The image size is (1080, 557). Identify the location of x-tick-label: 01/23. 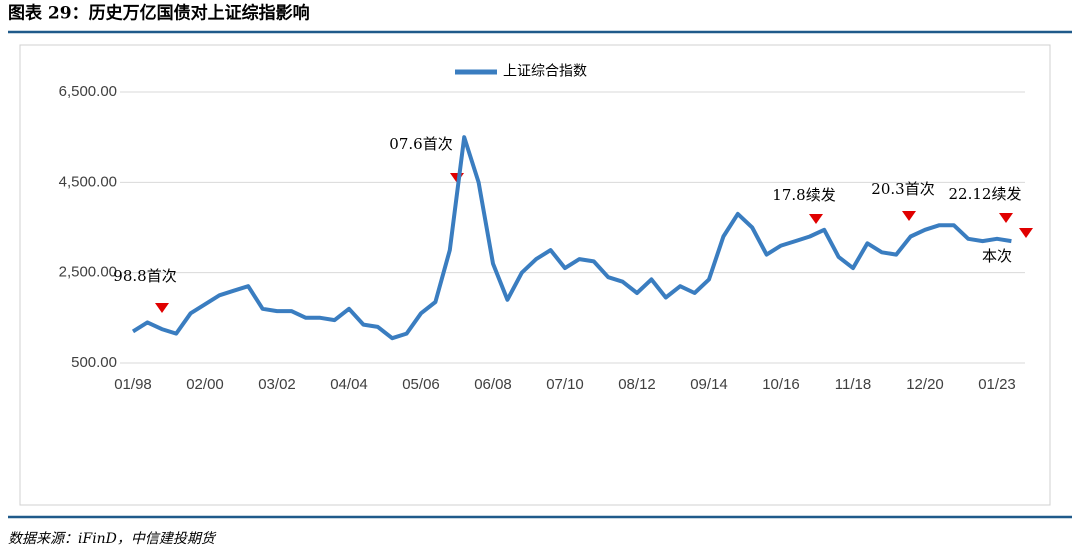
(997, 384).